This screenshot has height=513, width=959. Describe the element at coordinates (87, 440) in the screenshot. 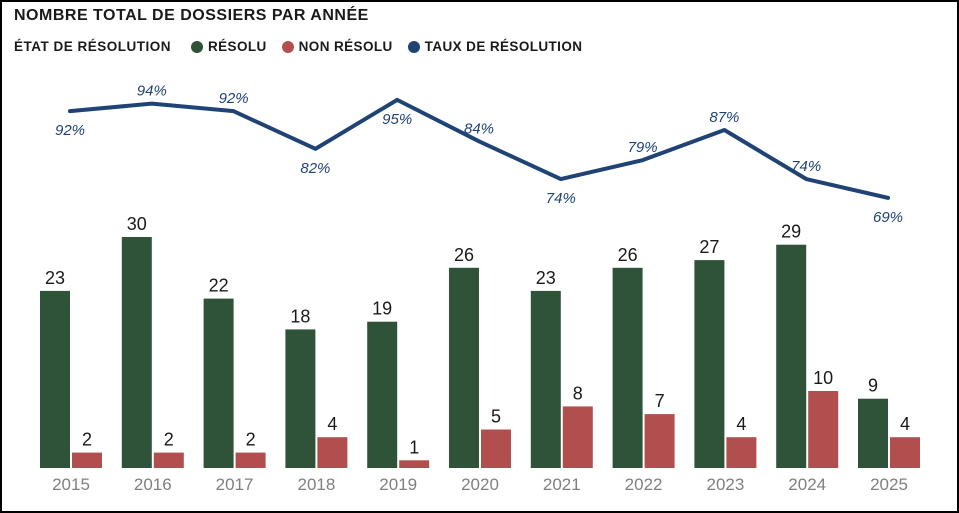

I see `bar-value-non-resolu-2015: 2` at that location.